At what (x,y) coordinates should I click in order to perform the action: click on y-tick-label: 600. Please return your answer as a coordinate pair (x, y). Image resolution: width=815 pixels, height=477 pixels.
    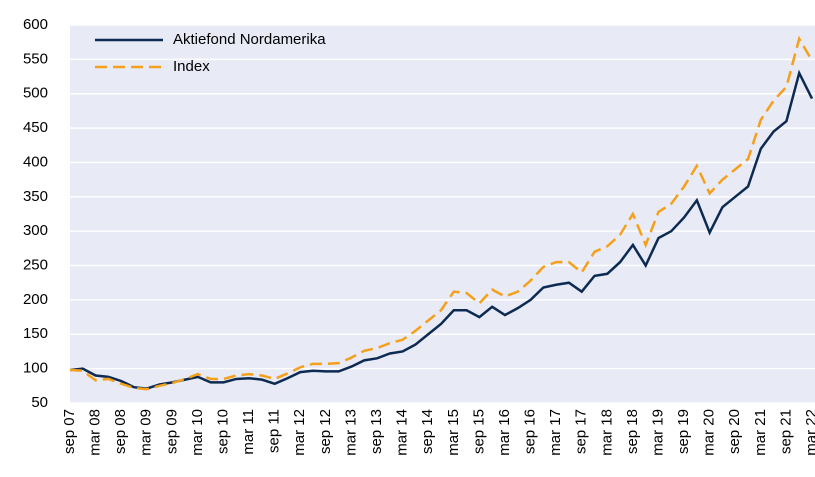
    Looking at the image, I should click on (35, 24).